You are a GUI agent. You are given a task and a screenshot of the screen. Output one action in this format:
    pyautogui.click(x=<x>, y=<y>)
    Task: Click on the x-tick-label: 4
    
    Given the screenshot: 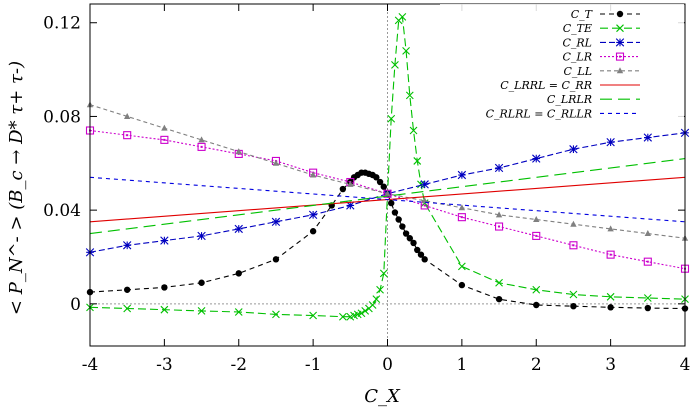 What is the action you would take?
    pyautogui.click(x=685, y=365)
    